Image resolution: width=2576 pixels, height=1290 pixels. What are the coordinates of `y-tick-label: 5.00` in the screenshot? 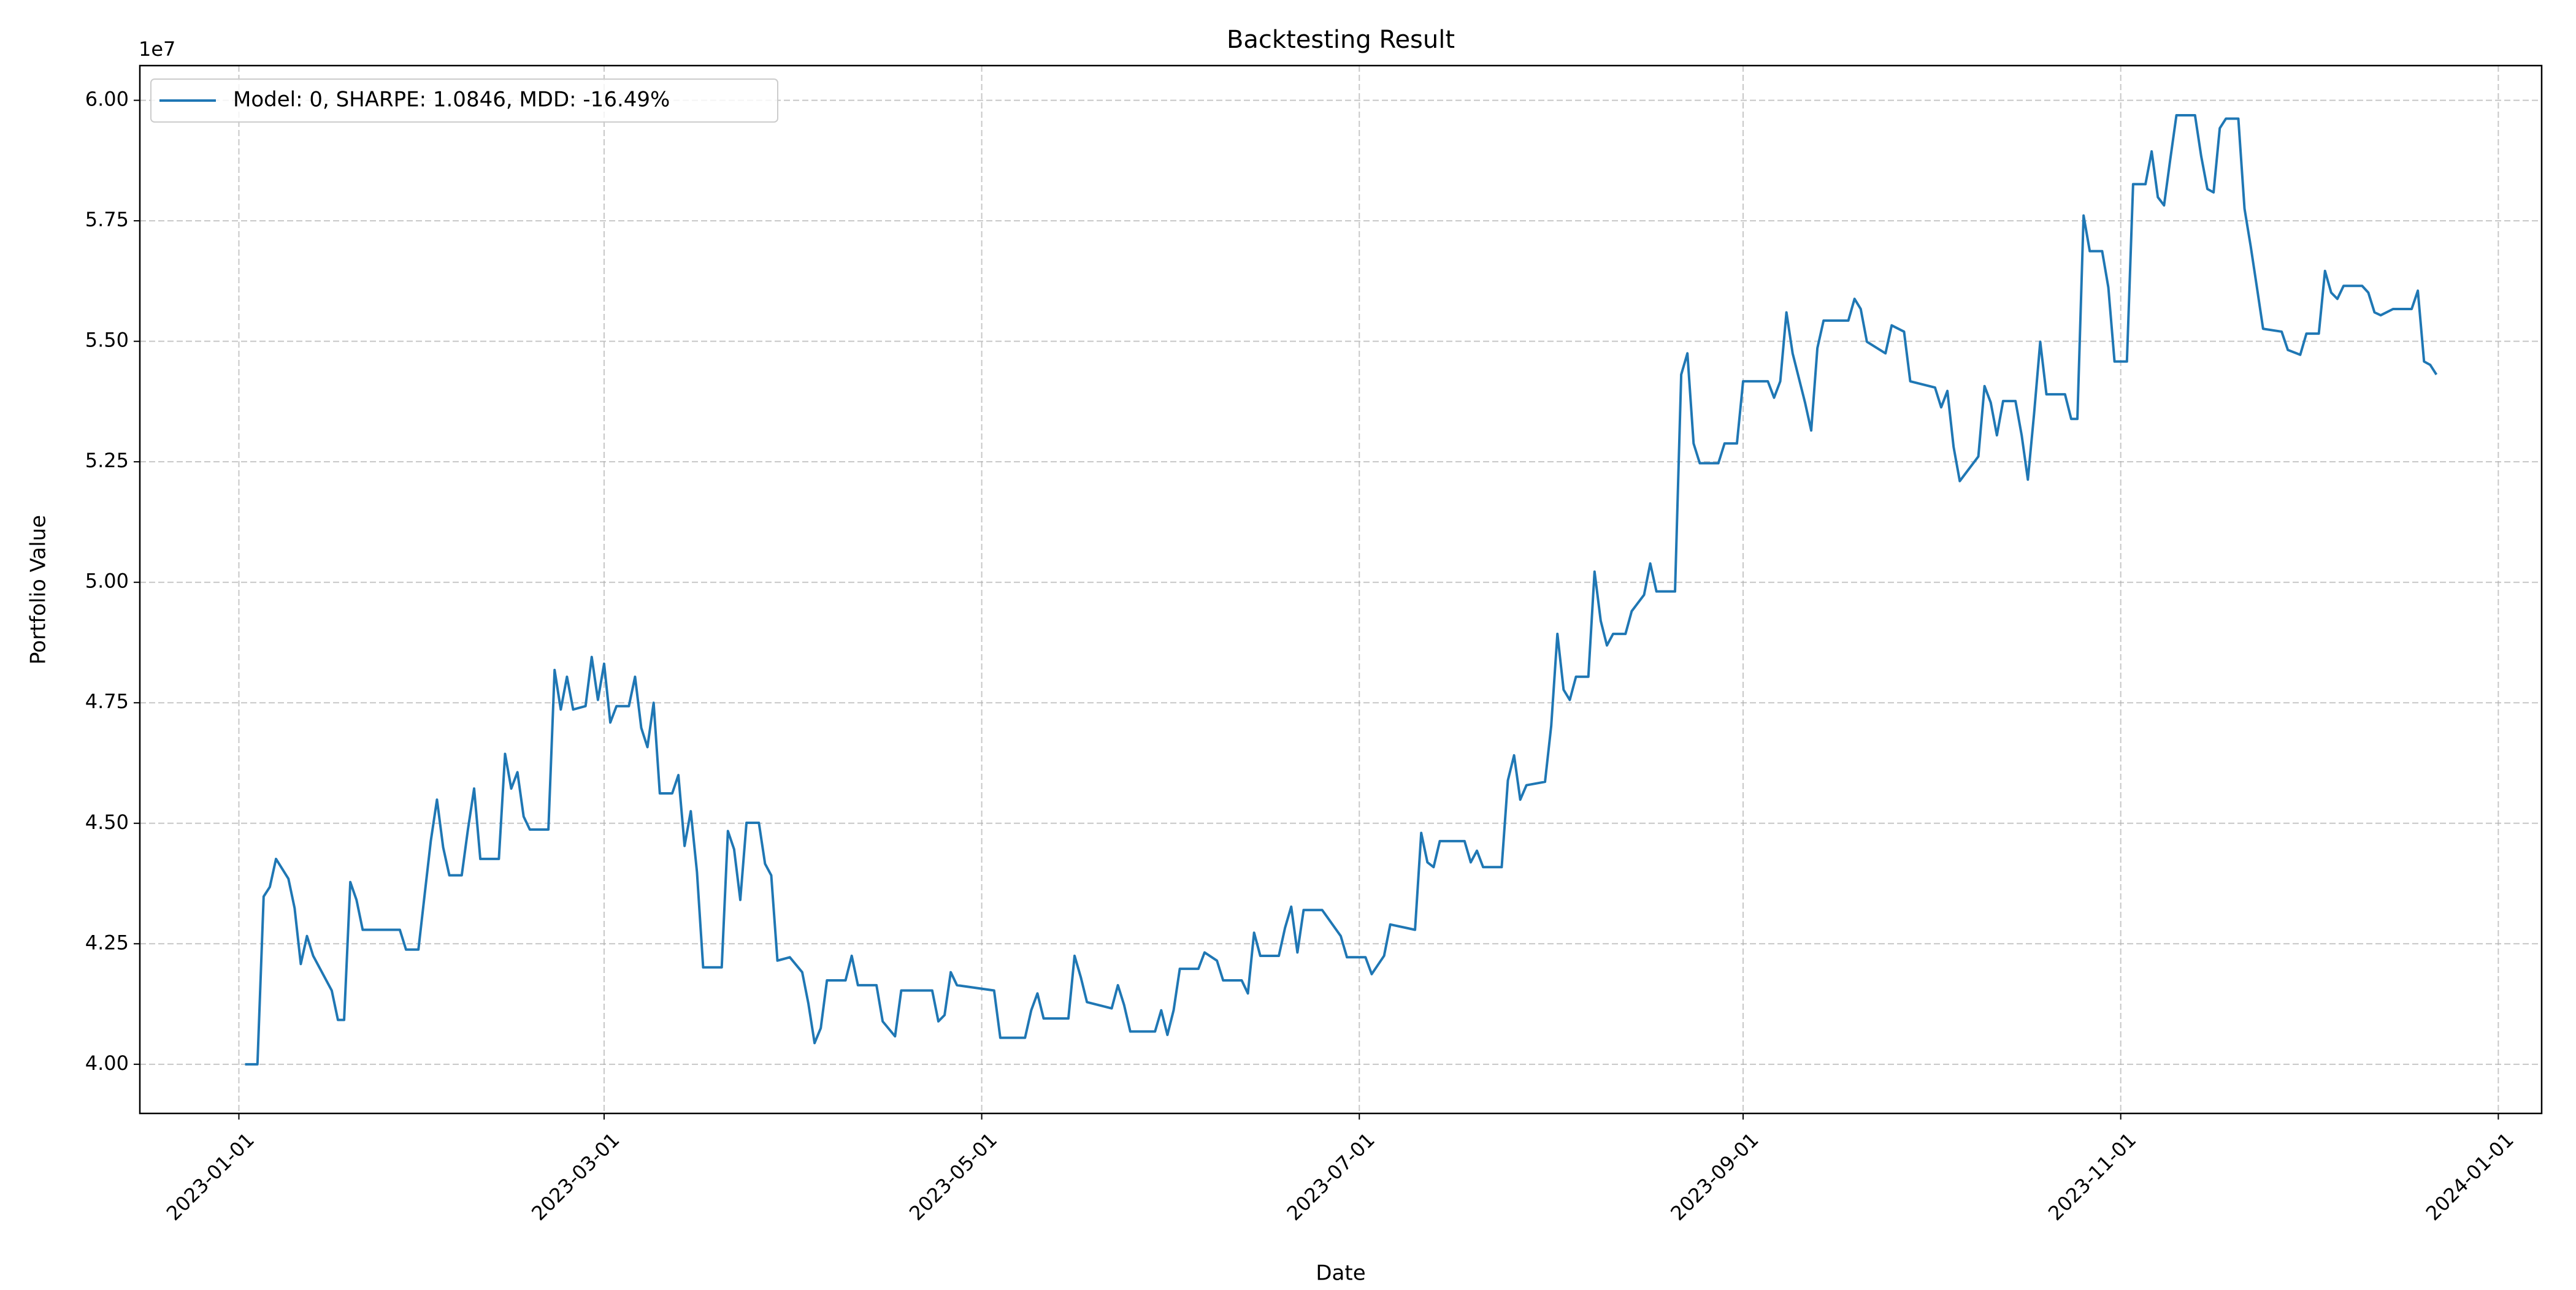 It's located at (107, 581).